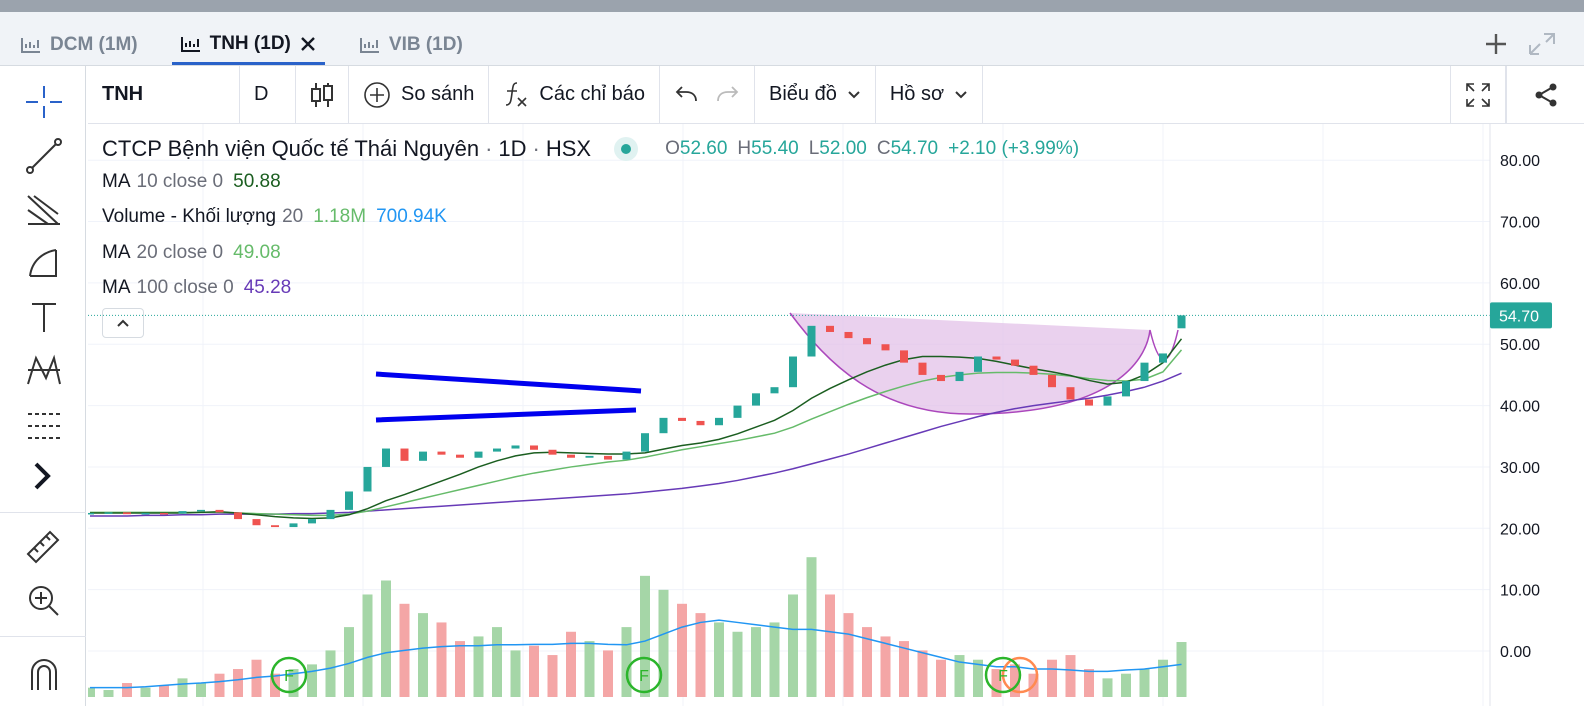 This screenshot has height=706, width=1584. Describe the element at coordinates (44, 210) in the screenshot. I see `fib-tool` at that location.